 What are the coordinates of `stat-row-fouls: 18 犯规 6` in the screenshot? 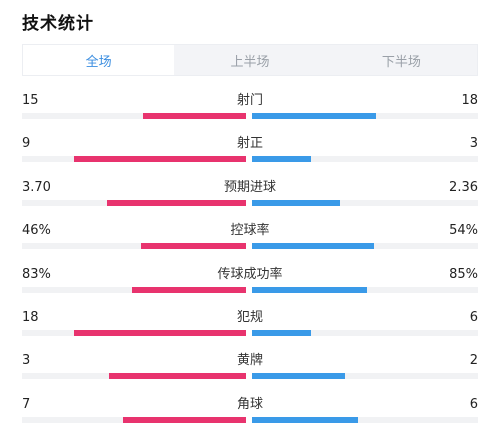 It's located at (250, 324).